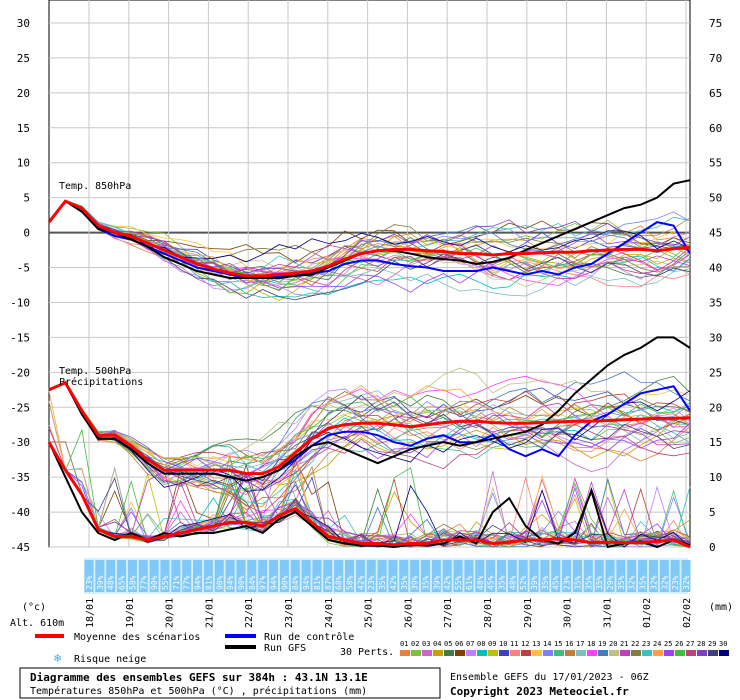 This screenshot has width=740, height=700. I want to click on pert-number: 12, so click(525, 644).